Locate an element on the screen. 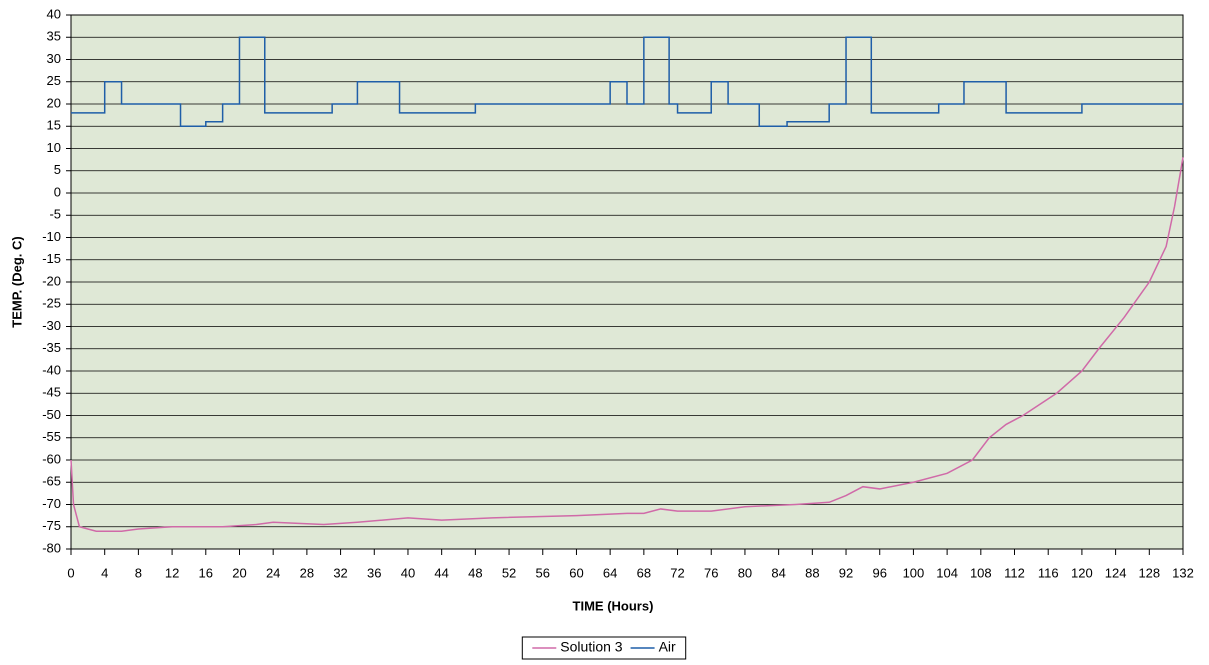 This screenshot has width=1209, height=665. x-tick-label: 64 is located at coordinates (610, 572).